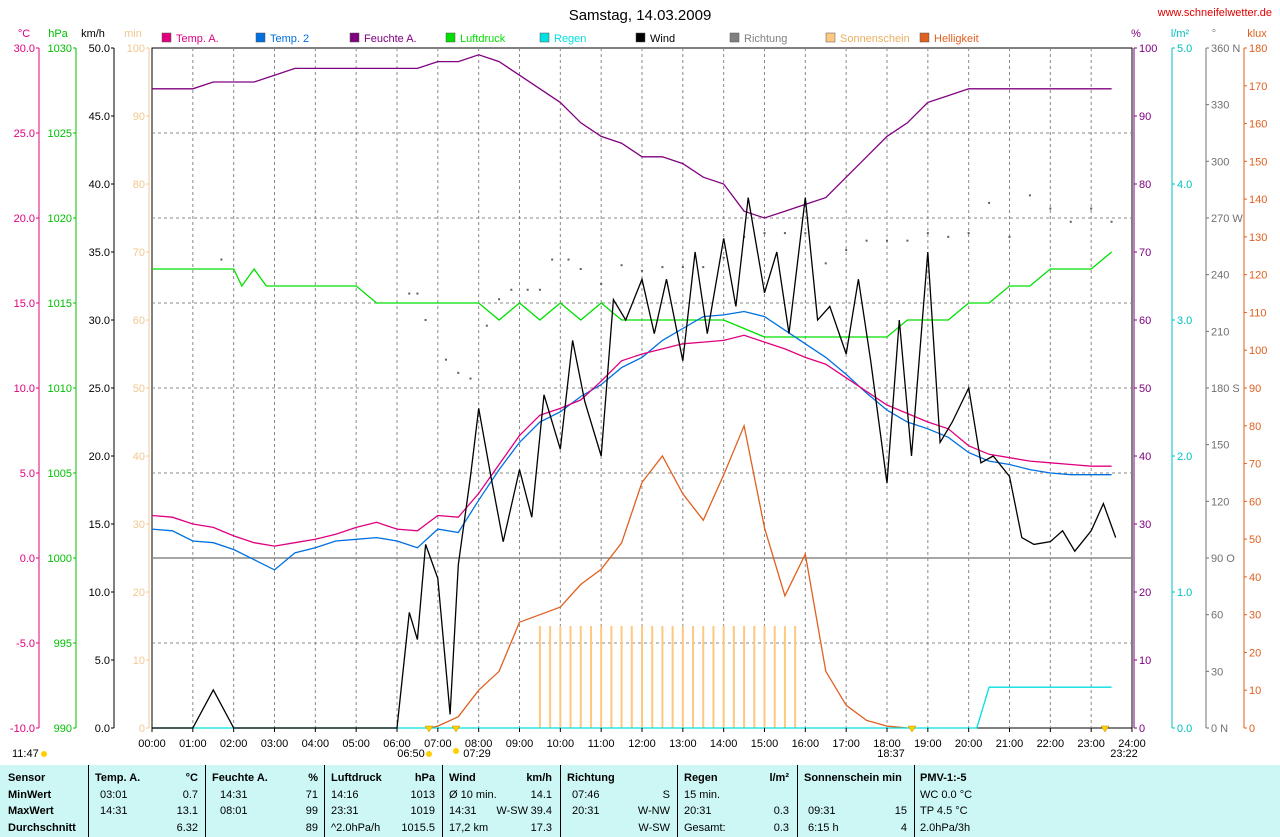 Image resolution: width=1280 pixels, height=837 pixels. Describe the element at coordinates (60, 304) in the screenshot. I see `press-axis-tick-label: 1015` at that location.